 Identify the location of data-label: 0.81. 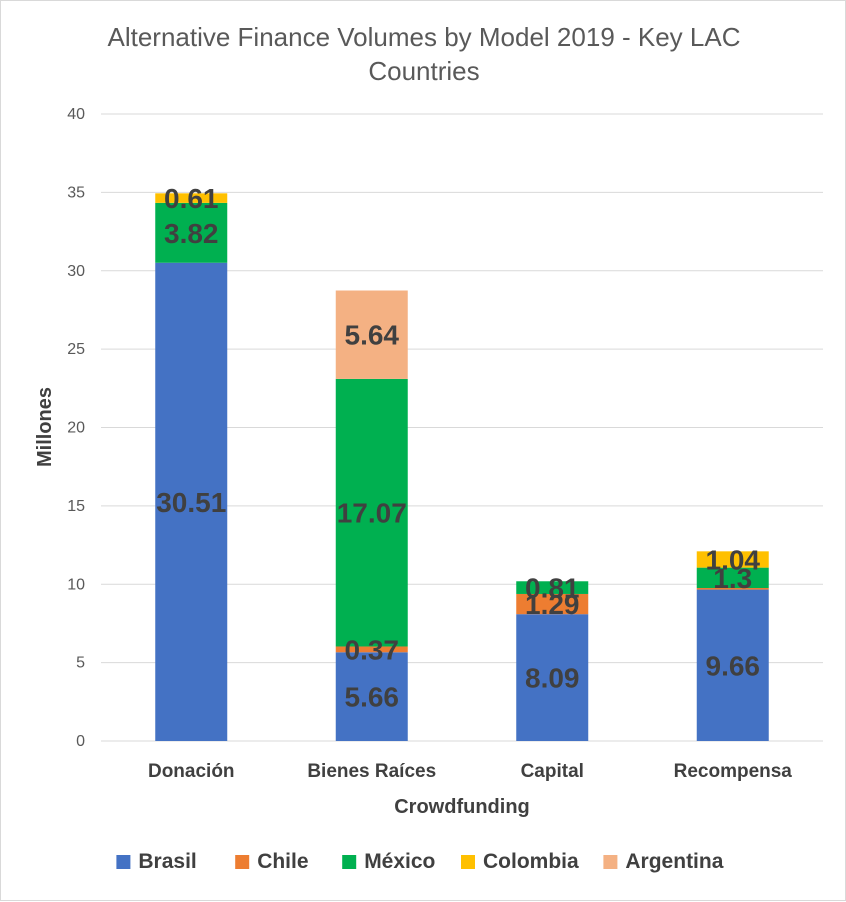
(552, 588).